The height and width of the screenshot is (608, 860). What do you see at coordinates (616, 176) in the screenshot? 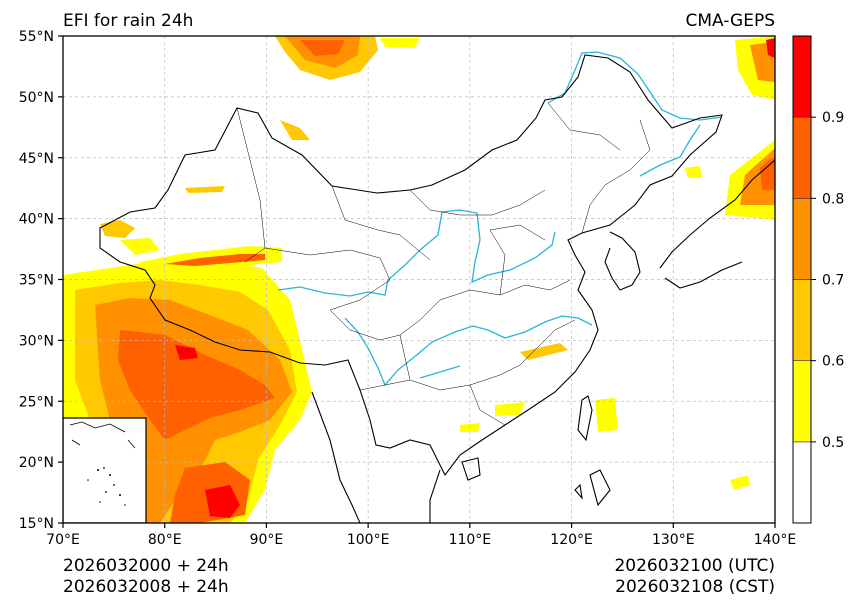
I see `province-line-northeast` at bounding box center [616, 176].